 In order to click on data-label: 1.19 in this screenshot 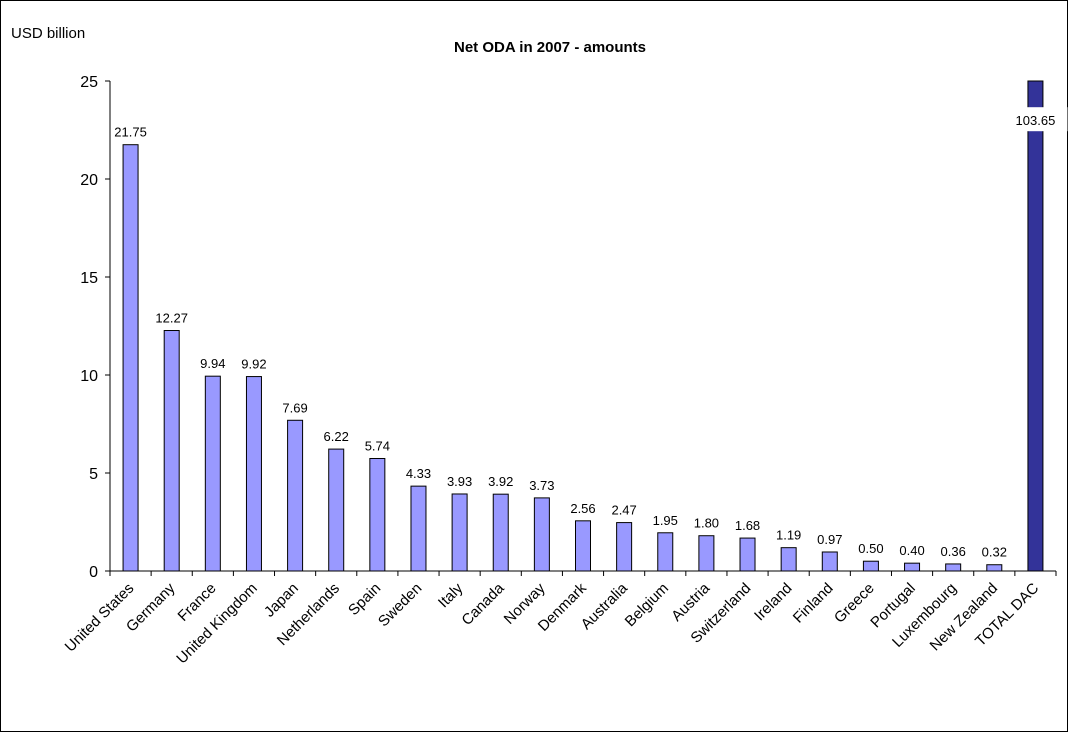, I will do `click(788, 535)`.